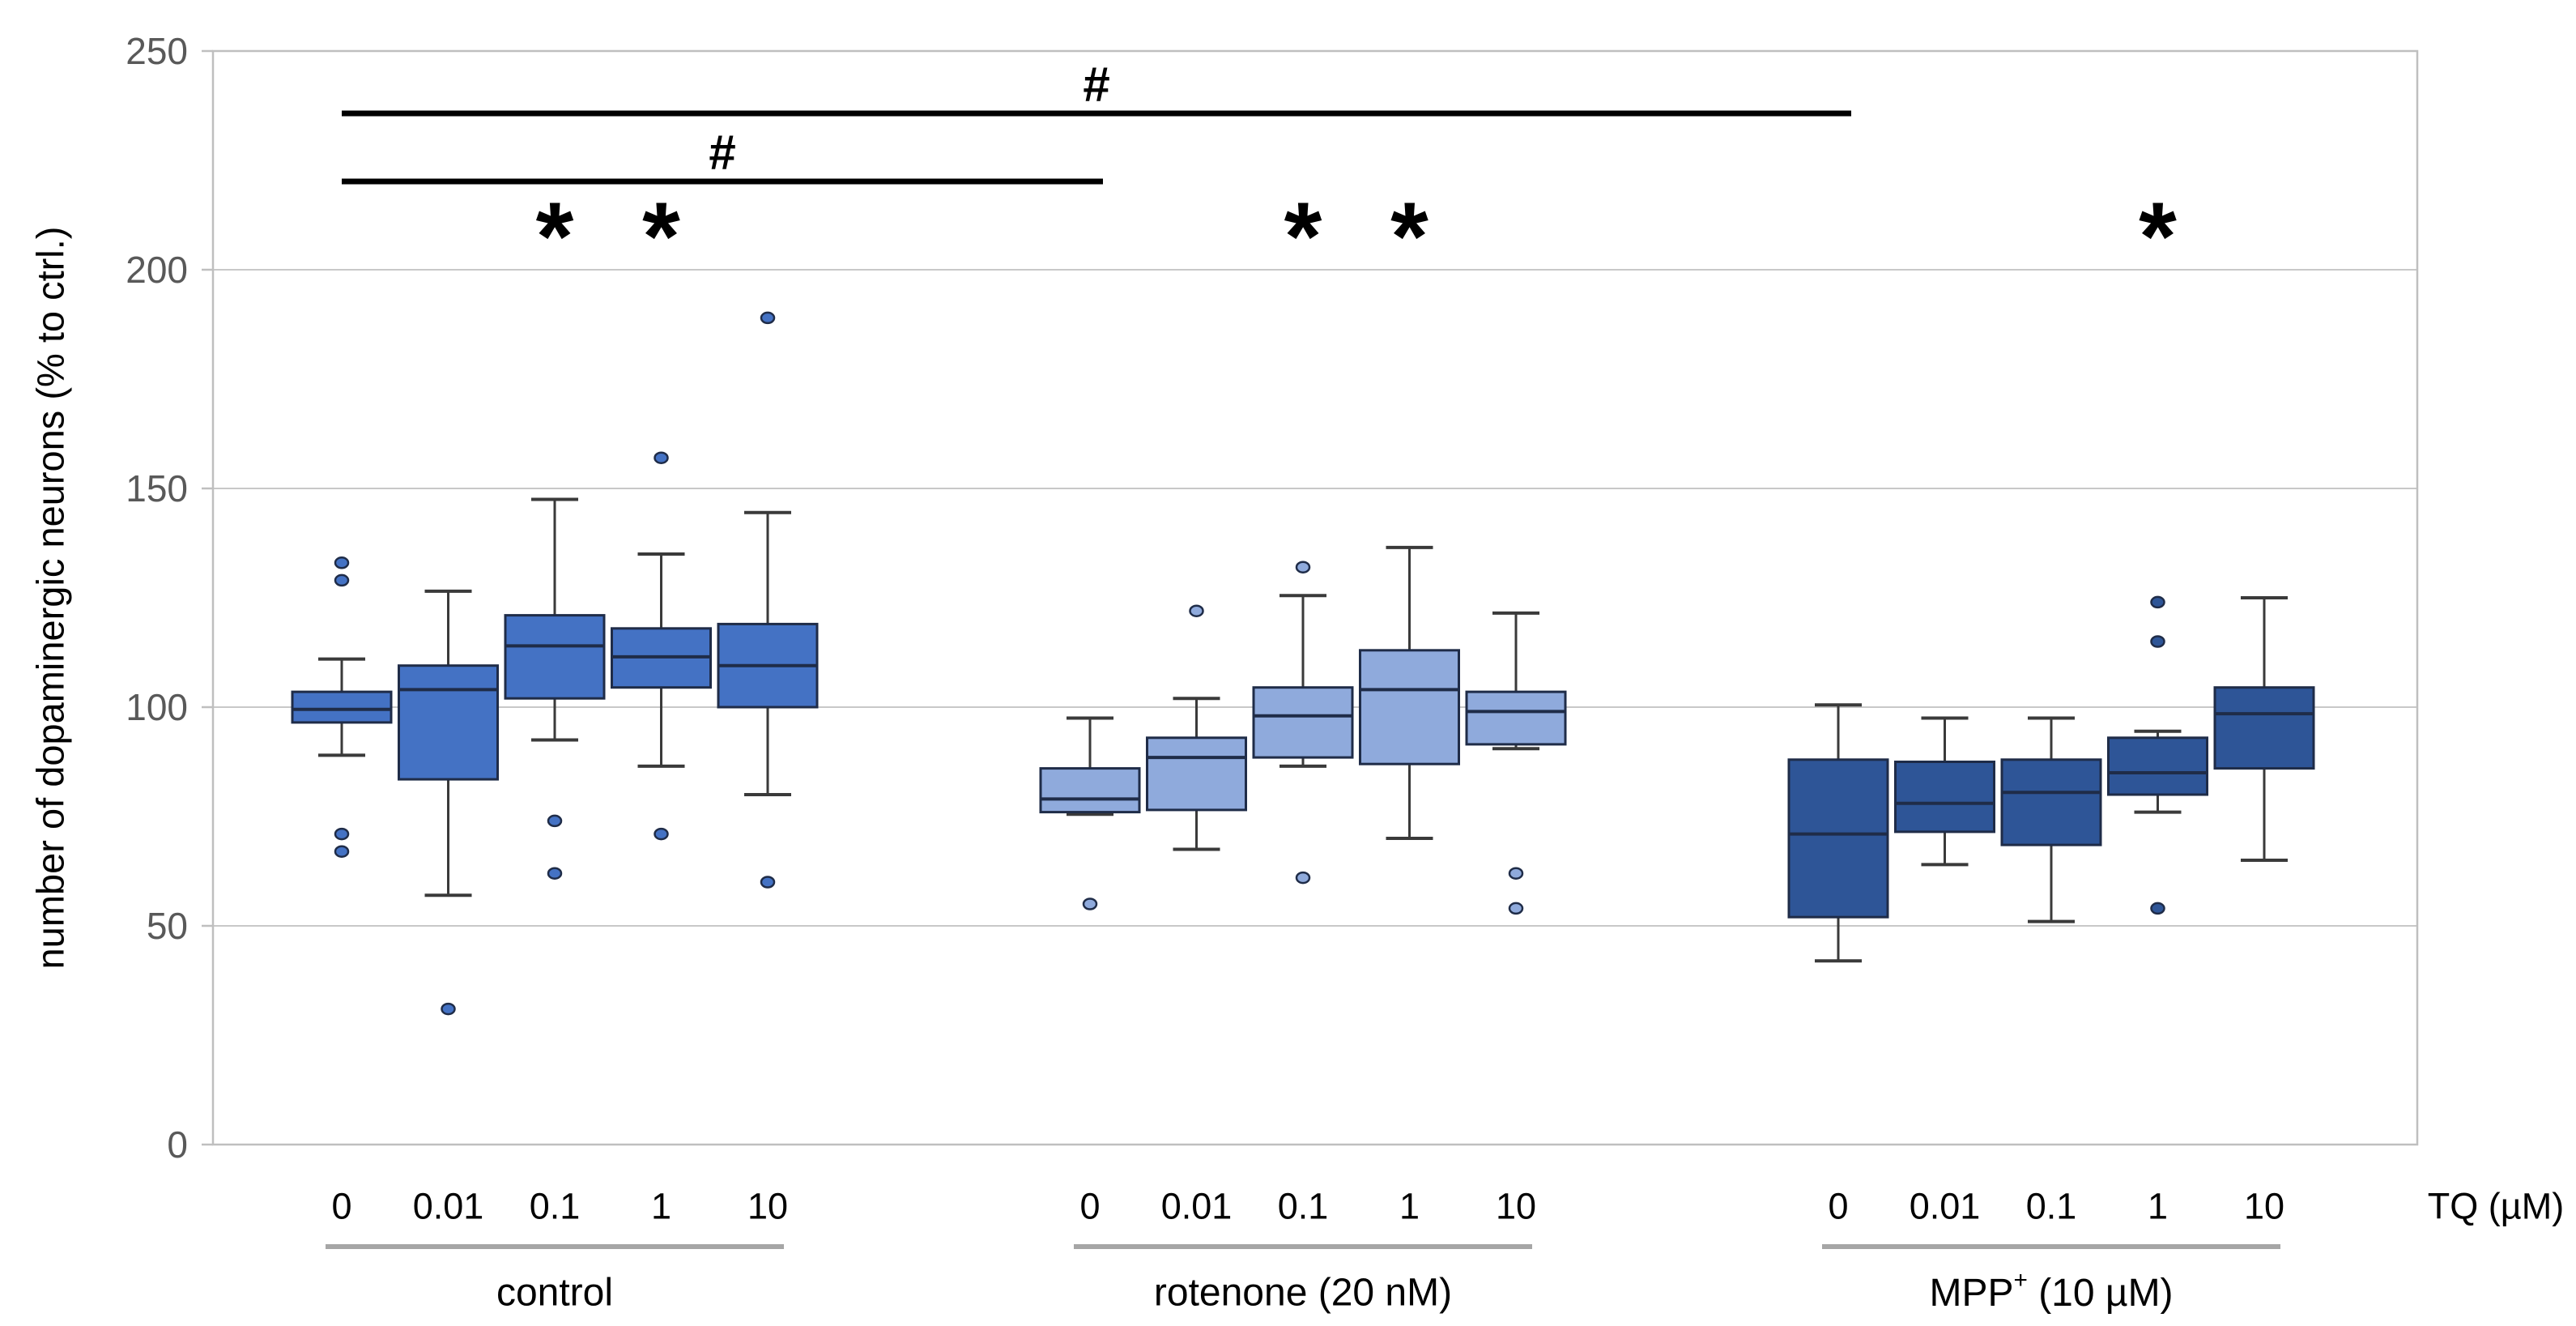 This screenshot has height=1326, width=2576. What do you see at coordinates (157, 270) in the screenshot?
I see `y-tick-label: 200` at bounding box center [157, 270].